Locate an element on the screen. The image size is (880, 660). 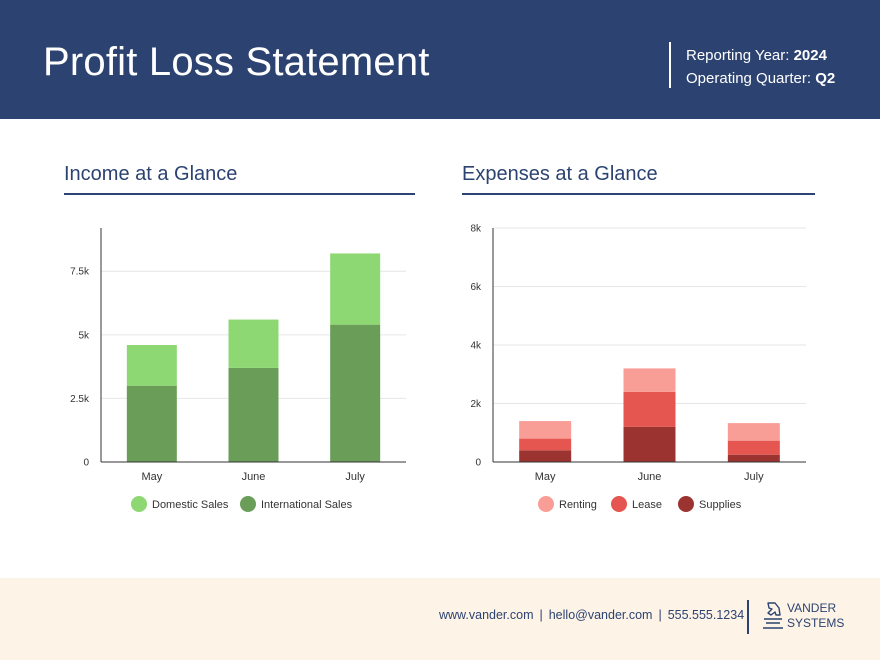
logo-line-2: SYSTEMS is located at coordinates (816, 623).